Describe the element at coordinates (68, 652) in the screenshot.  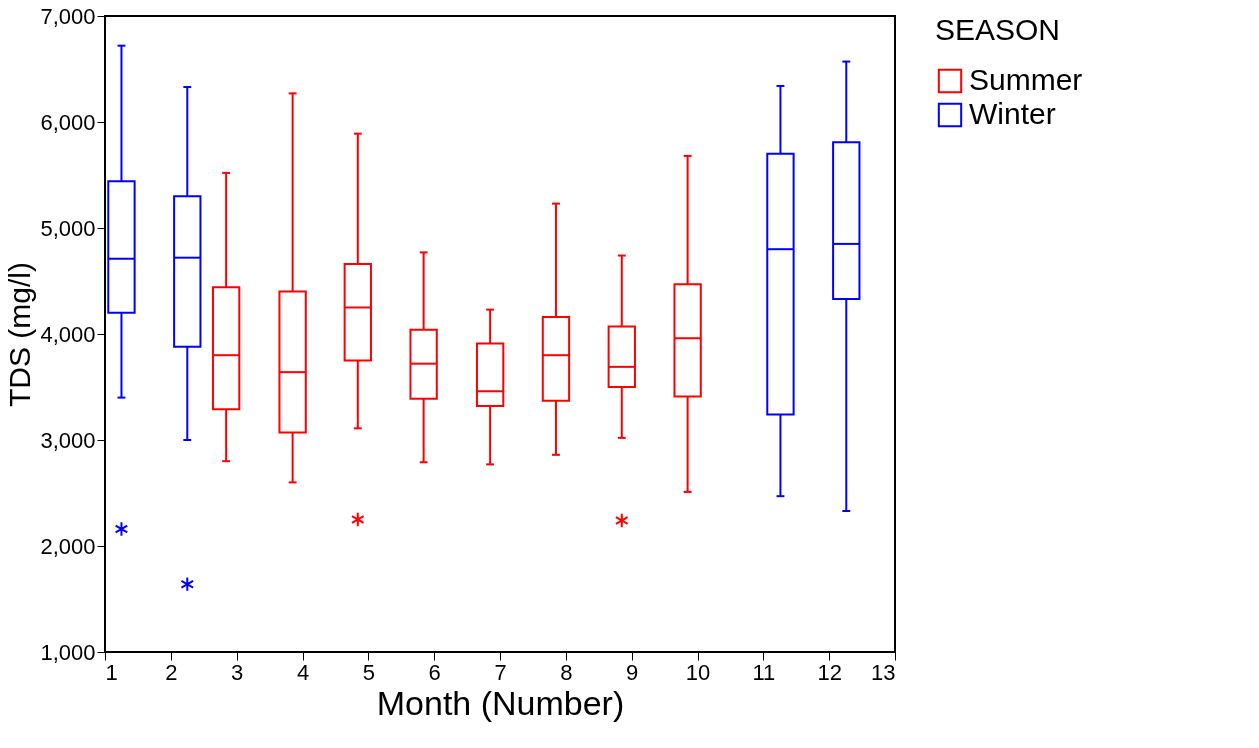
I see `y-tick-label: 1,000` at that location.